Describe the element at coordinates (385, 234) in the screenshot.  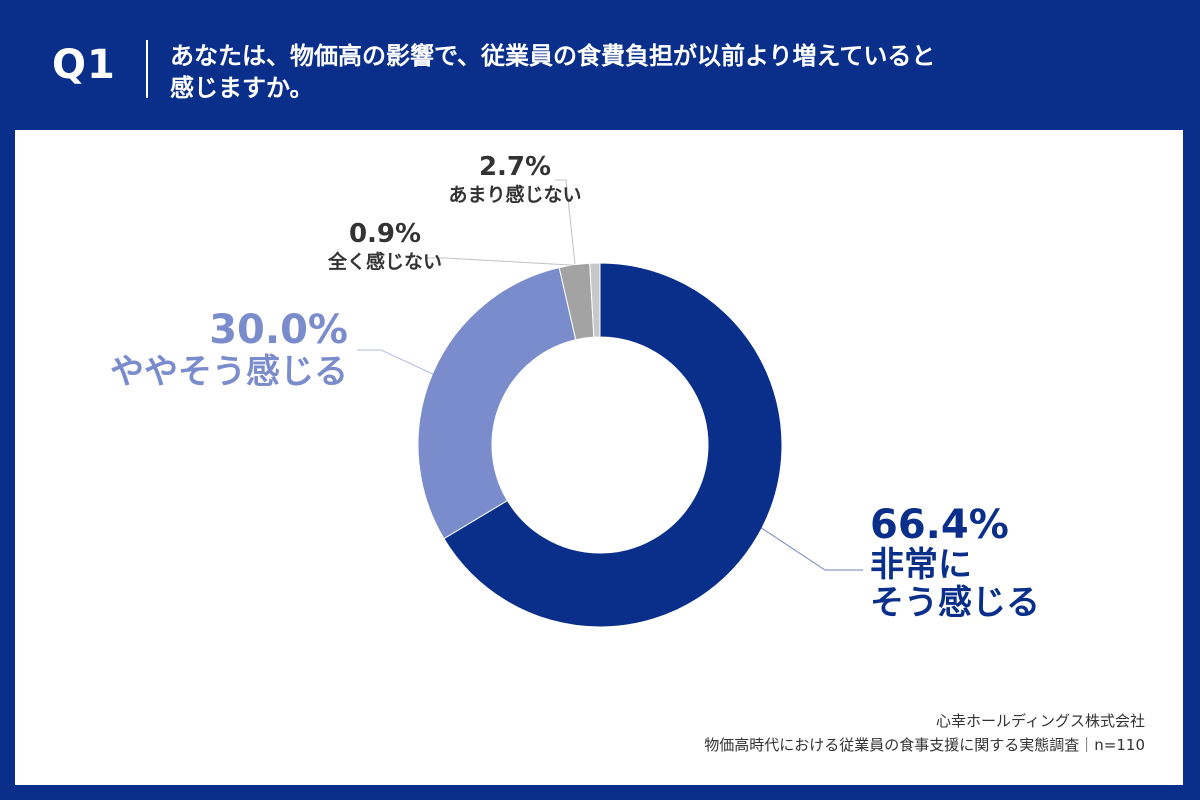
I see `value-label-4: 0.9%` at that location.